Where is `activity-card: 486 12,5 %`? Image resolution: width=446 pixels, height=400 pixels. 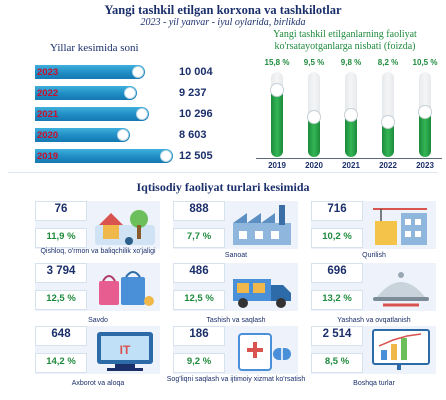
activity-card: 486 12,5 % is located at coordinates (235, 287).